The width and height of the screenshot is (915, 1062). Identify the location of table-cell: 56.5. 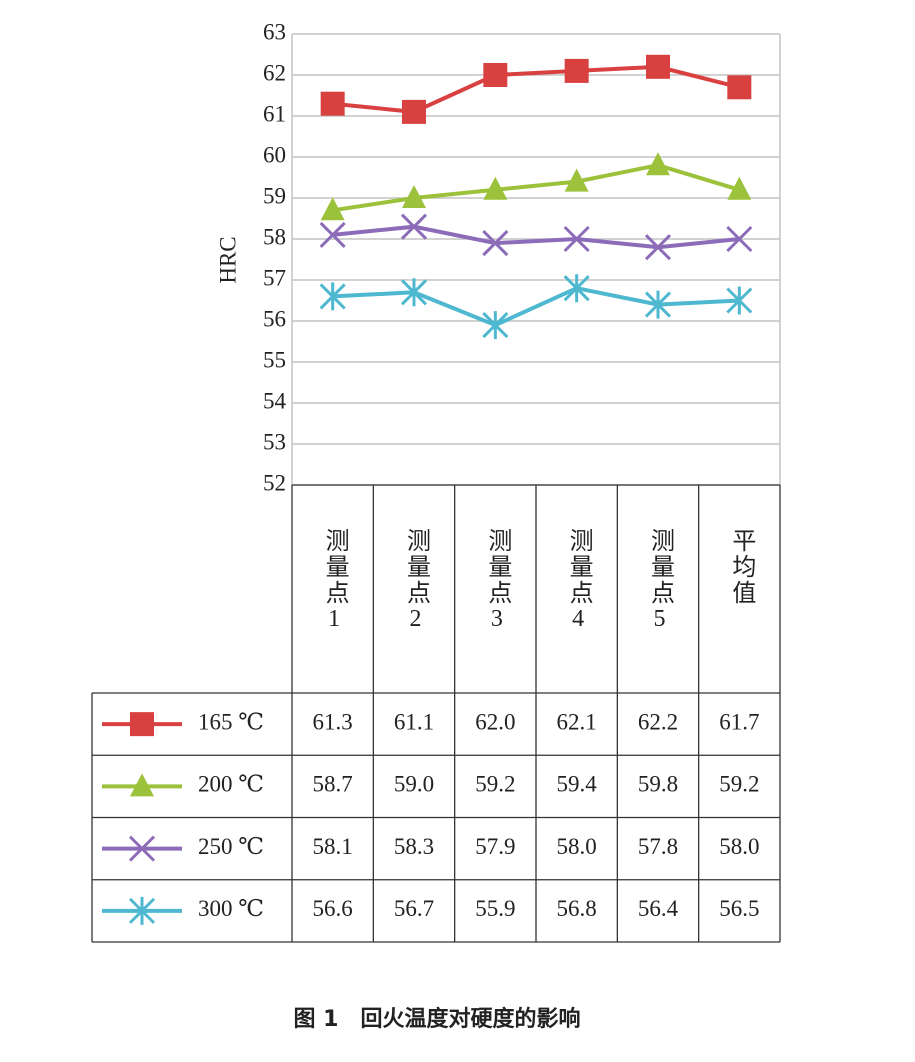
(739, 908).